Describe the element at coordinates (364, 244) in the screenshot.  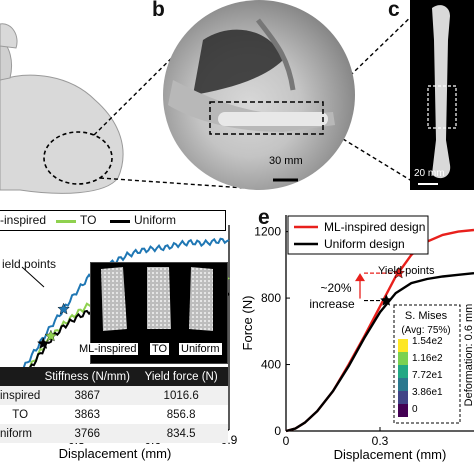
I see `legend-e-label: Uniform design` at that location.